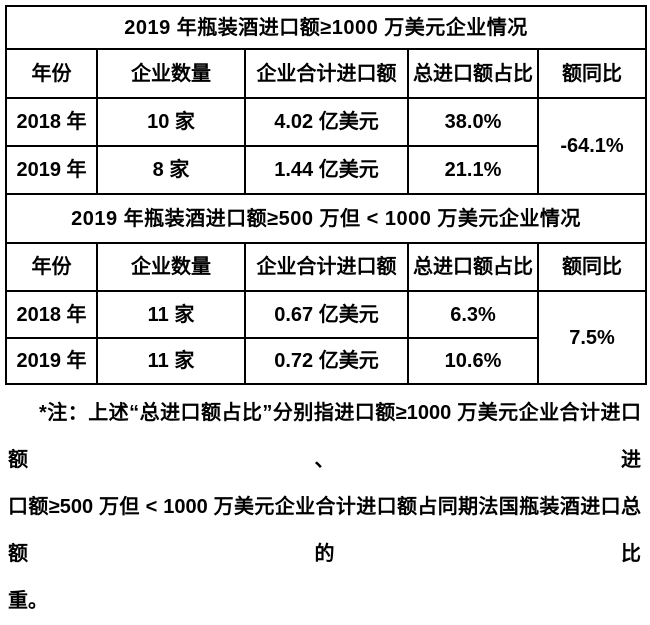 Image resolution: width=650 pixels, height=625 pixels. I want to click on section2-title-row: 2019 年瓶装酒进口额≥500 万但 < 1000 万美元企业情况, so click(326, 218).